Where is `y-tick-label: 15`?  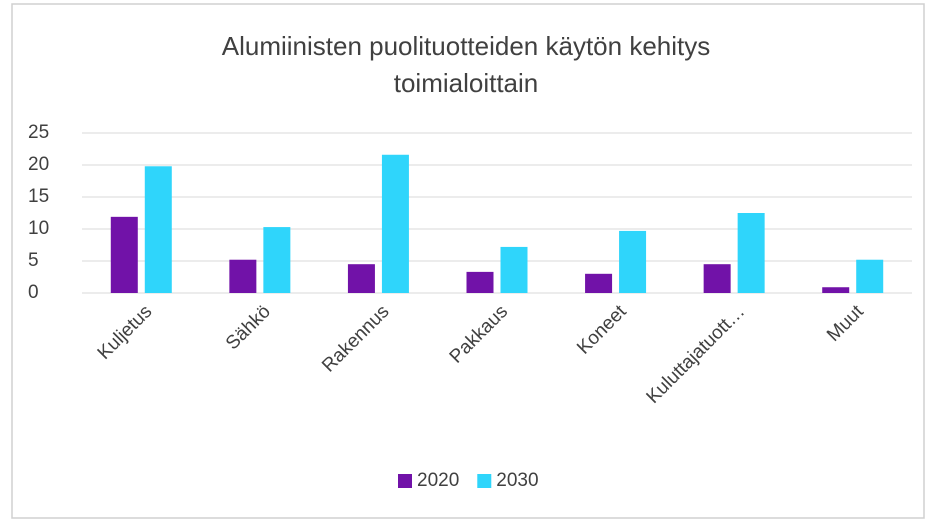
y-tick-label: 15 is located at coordinates (38, 196).